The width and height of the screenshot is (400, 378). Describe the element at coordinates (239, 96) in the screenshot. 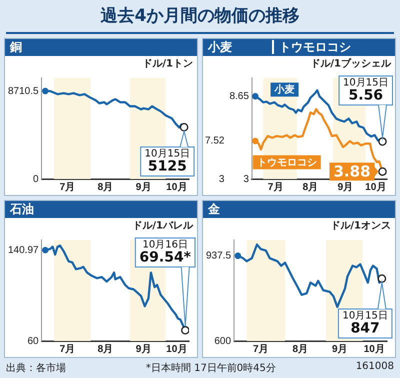

I see `y-tick-label: 8.65` at that location.